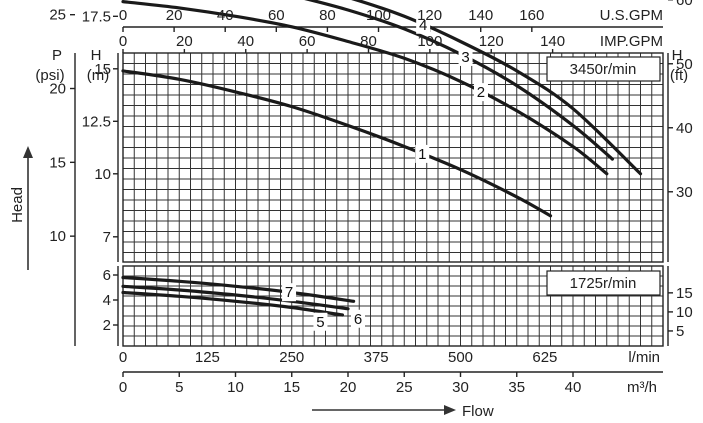 This screenshot has height=423, width=703. I want to click on psi-unit: (psi), so click(49, 75).